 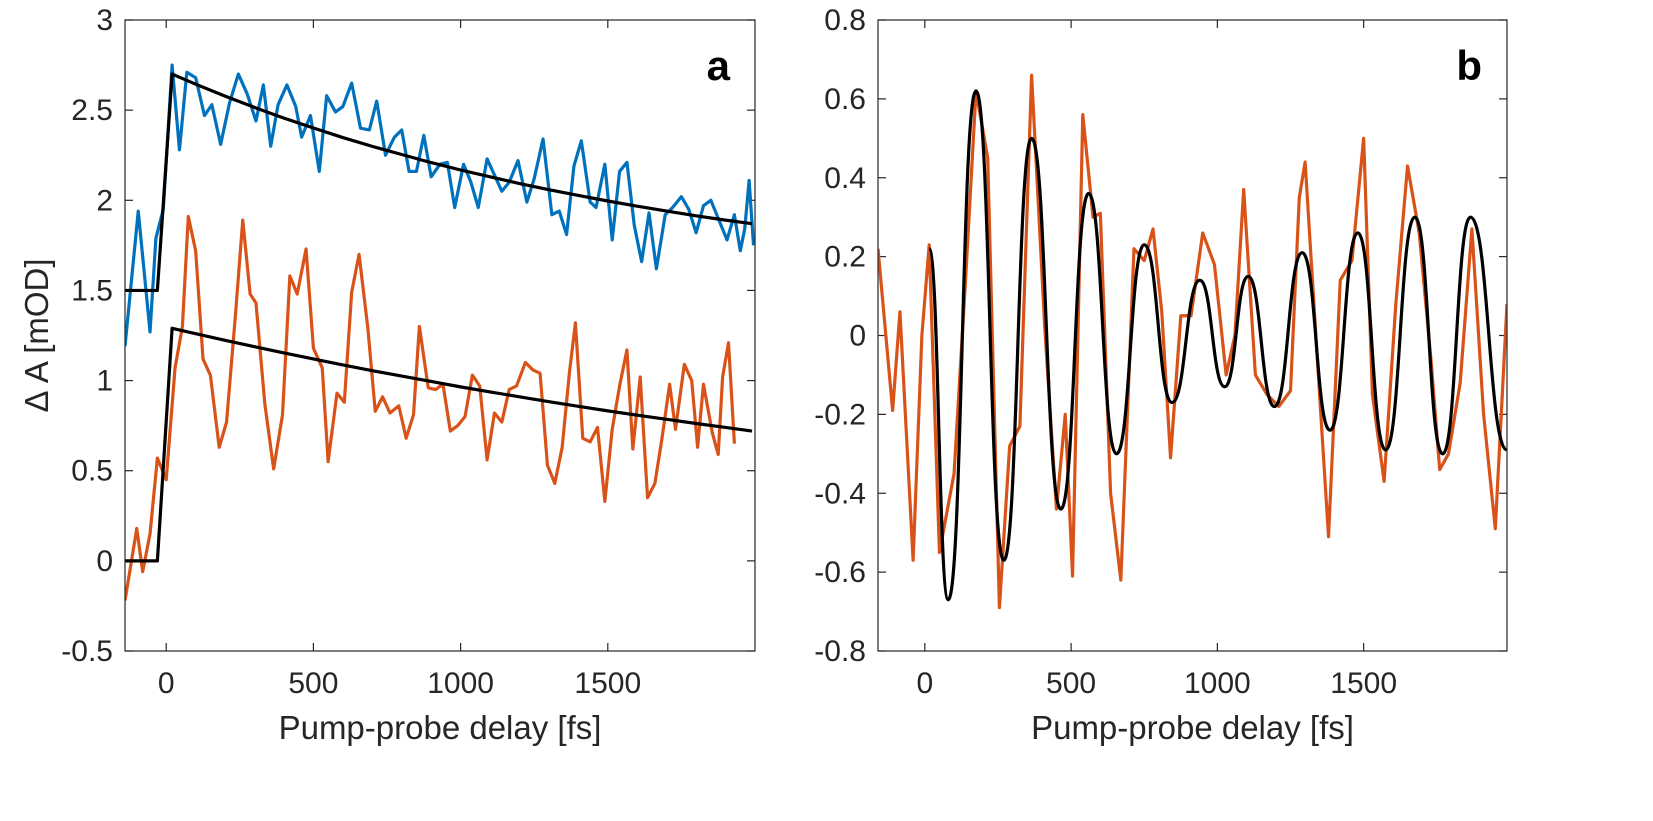 I want to click on y-tick-label: 1.5, so click(x=92, y=290).